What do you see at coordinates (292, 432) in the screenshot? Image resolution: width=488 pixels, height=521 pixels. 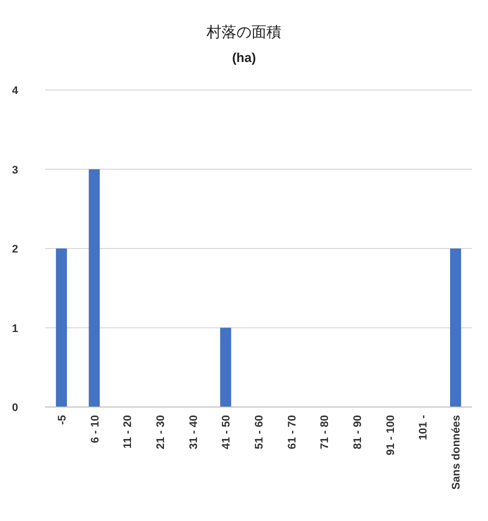 I see `x-tick-label: 61 - 70` at bounding box center [292, 432].